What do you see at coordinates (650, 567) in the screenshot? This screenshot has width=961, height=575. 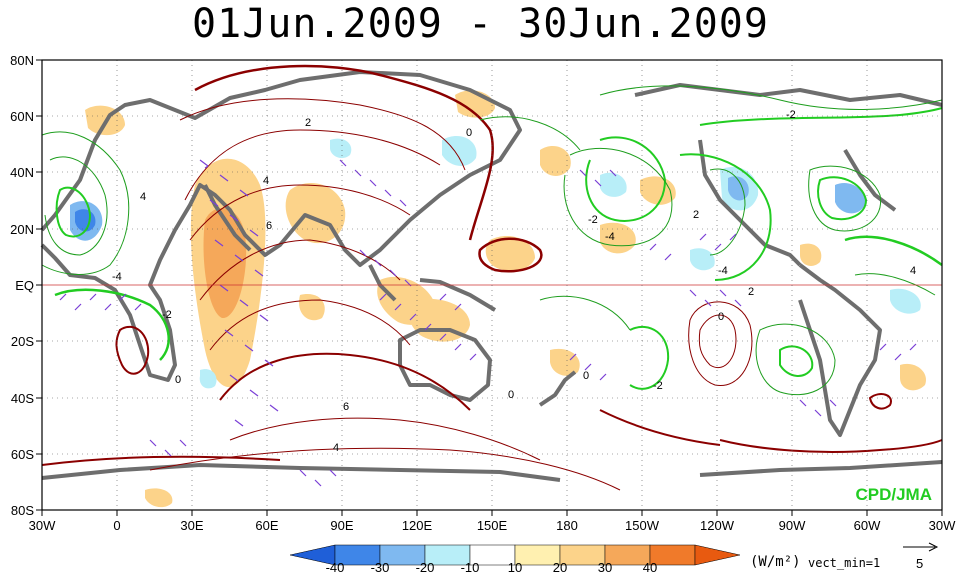 I see `colorbar-tick: 40` at bounding box center [650, 567].